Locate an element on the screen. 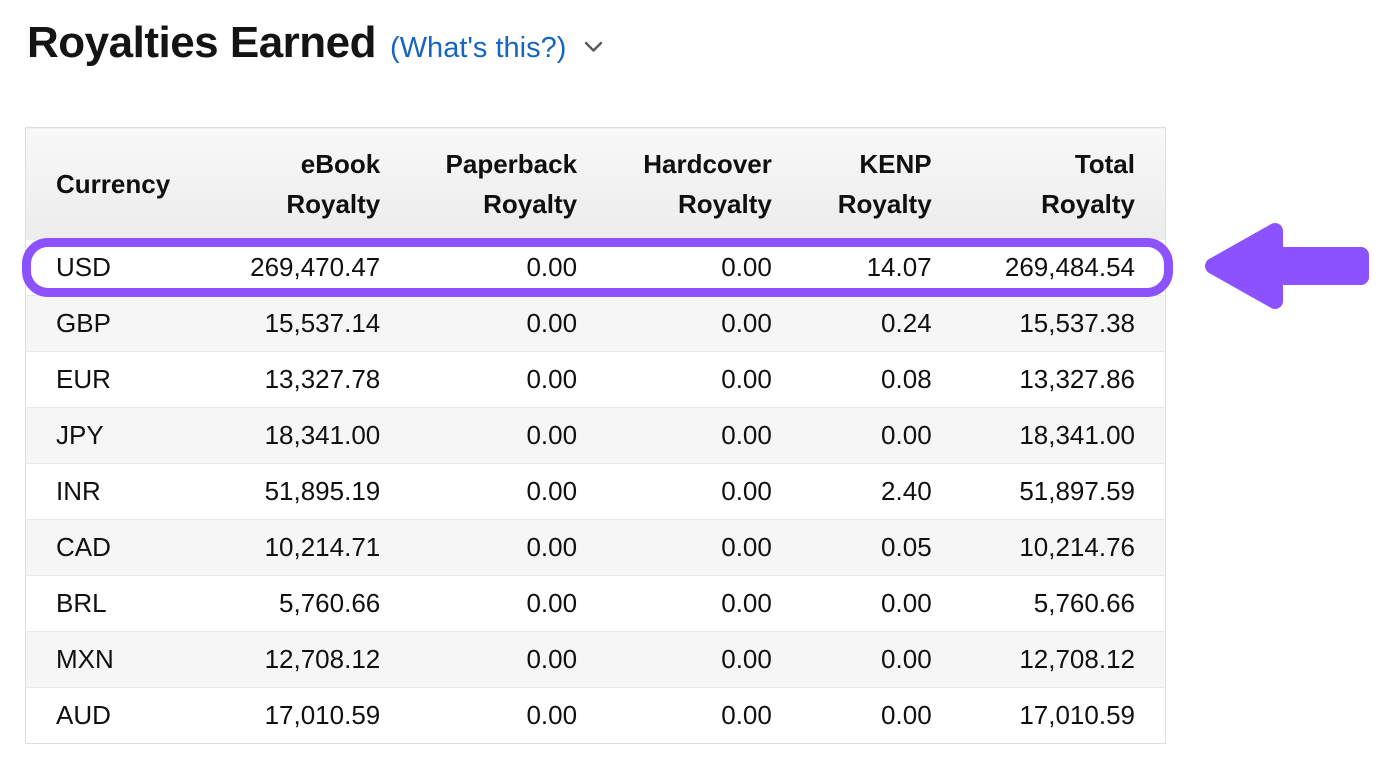 The width and height of the screenshot is (1400, 757). value-cell: 10,214.76 is located at coordinates (1077, 547).